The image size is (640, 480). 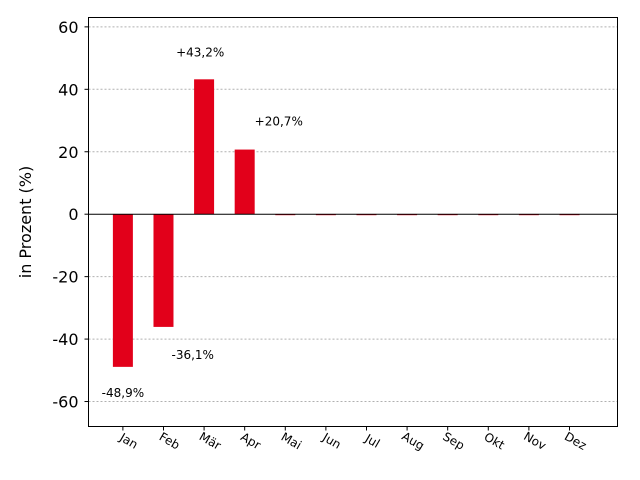 I want to click on data-label: +20,7%, so click(x=279, y=122).